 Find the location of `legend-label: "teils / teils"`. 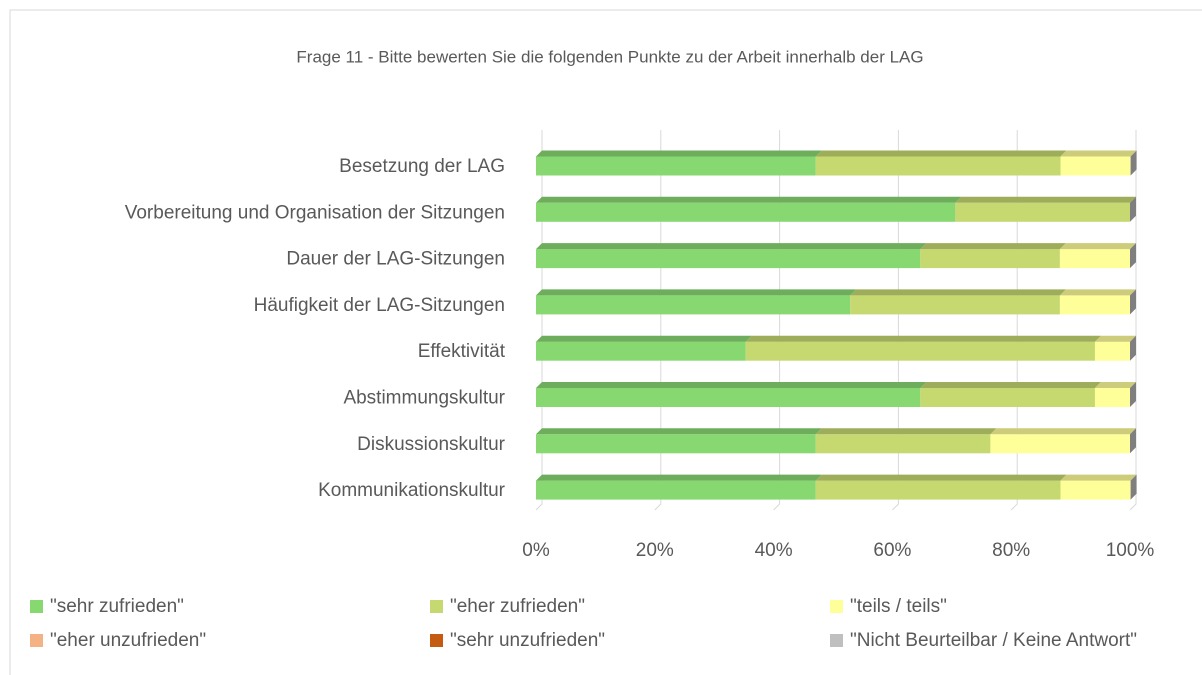

legend-label: "teils / teils" is located at coordinates (898, 606).